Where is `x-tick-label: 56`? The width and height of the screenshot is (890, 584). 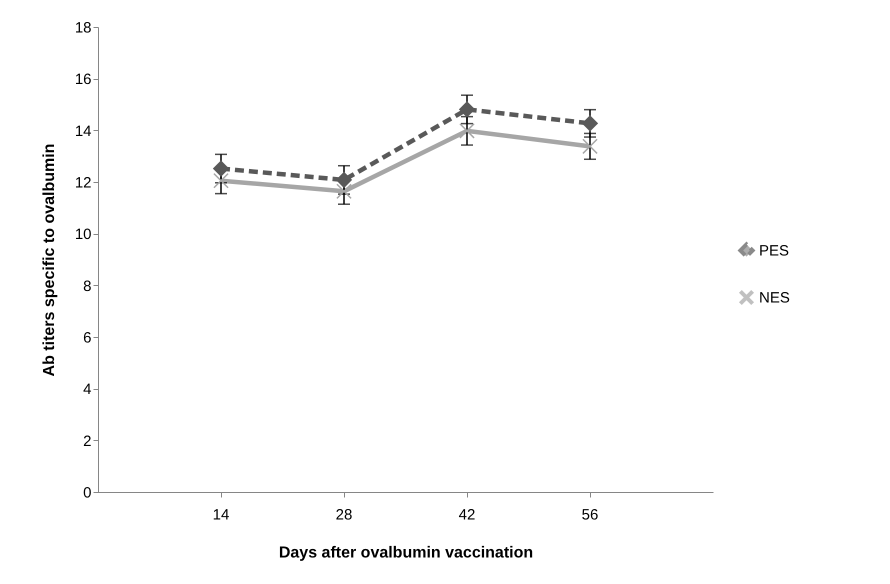 x-tick-label: 56 is located at coordinates (590, 515).